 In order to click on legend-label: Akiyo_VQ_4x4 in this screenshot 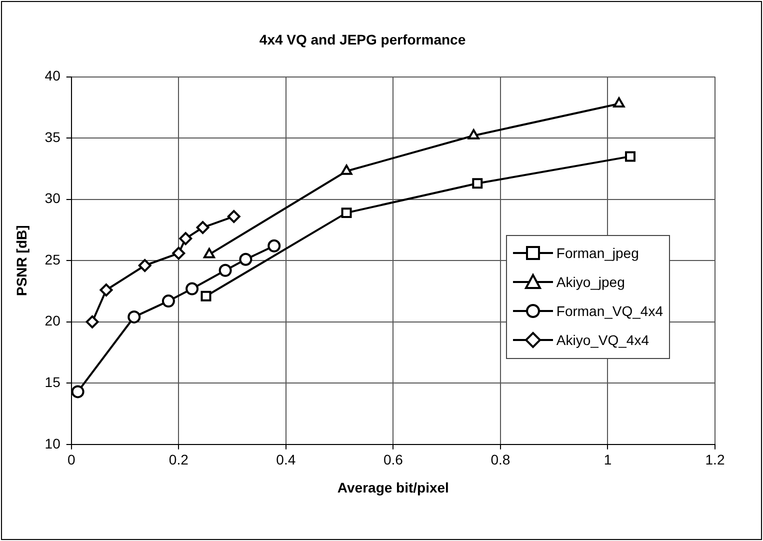, I will do `click(602, 340)`.